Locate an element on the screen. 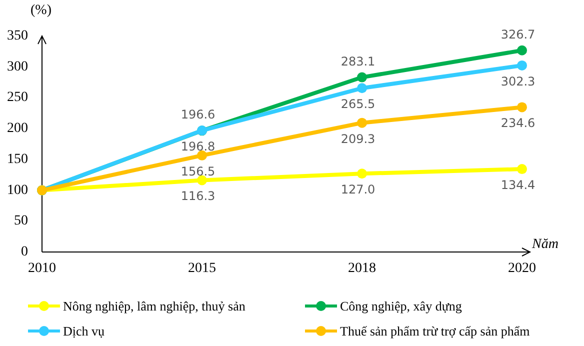 The width and height of the screenshot is (584, 346). y-axis-title: (%) is located at coordinates (41, 10).